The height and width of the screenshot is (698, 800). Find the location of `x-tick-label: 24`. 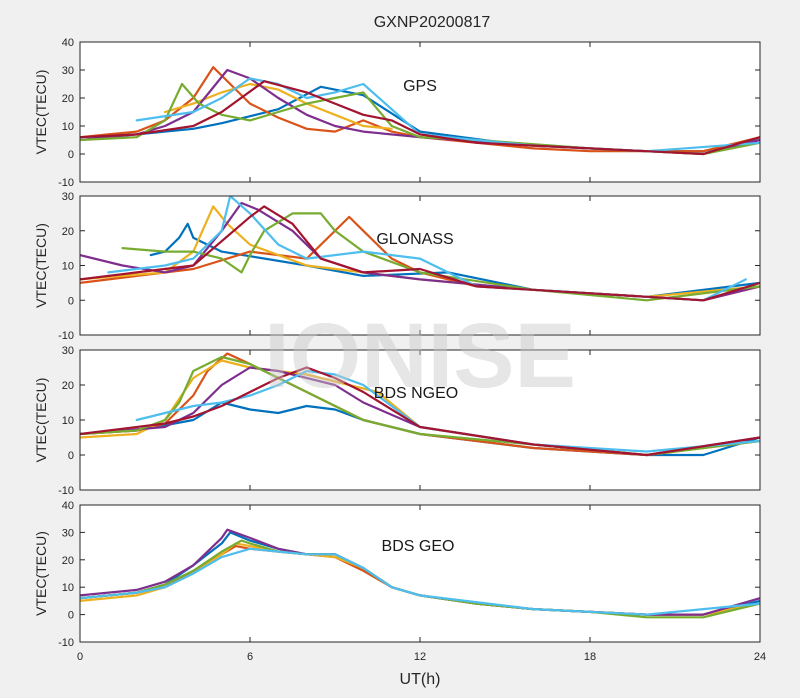

x-tick-label: 24 is located at coordinates (760, 657).